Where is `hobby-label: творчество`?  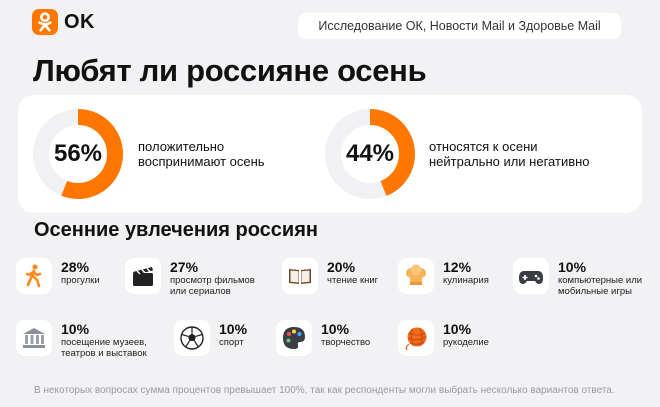 hobby-label: творчество is located at coordinates (345, 342).